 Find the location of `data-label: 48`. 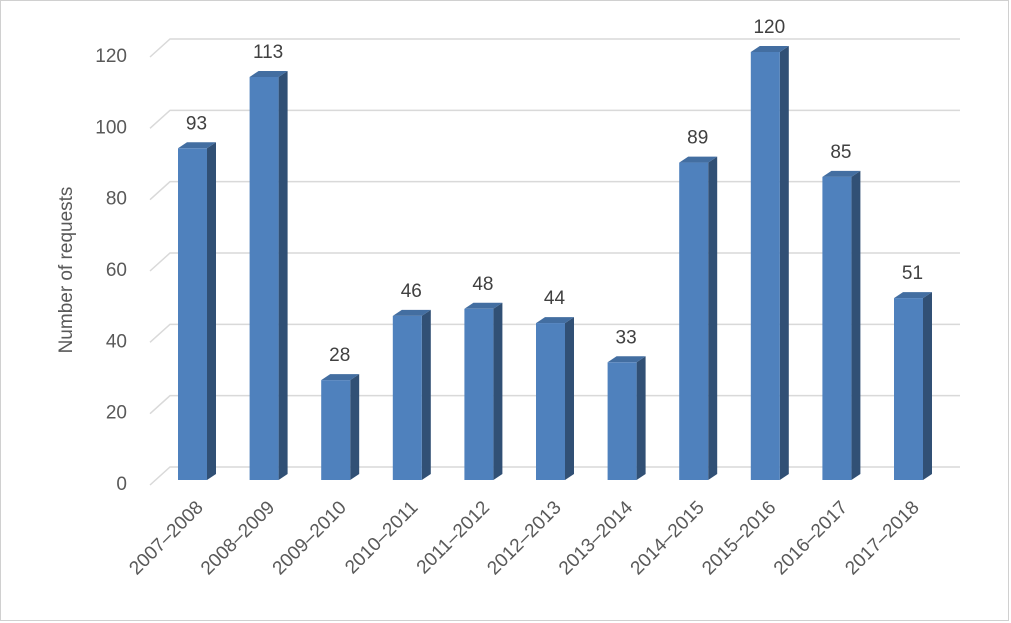

data-label: 48 is located at coordinates (482, 284).